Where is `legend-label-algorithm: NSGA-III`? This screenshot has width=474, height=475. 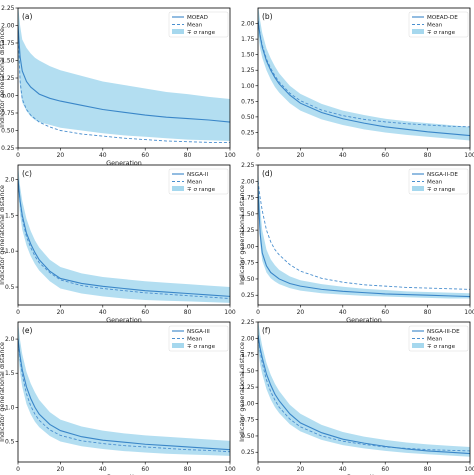 legend-label-algorithm: NSGA-III is located at coordinates (198, 332).